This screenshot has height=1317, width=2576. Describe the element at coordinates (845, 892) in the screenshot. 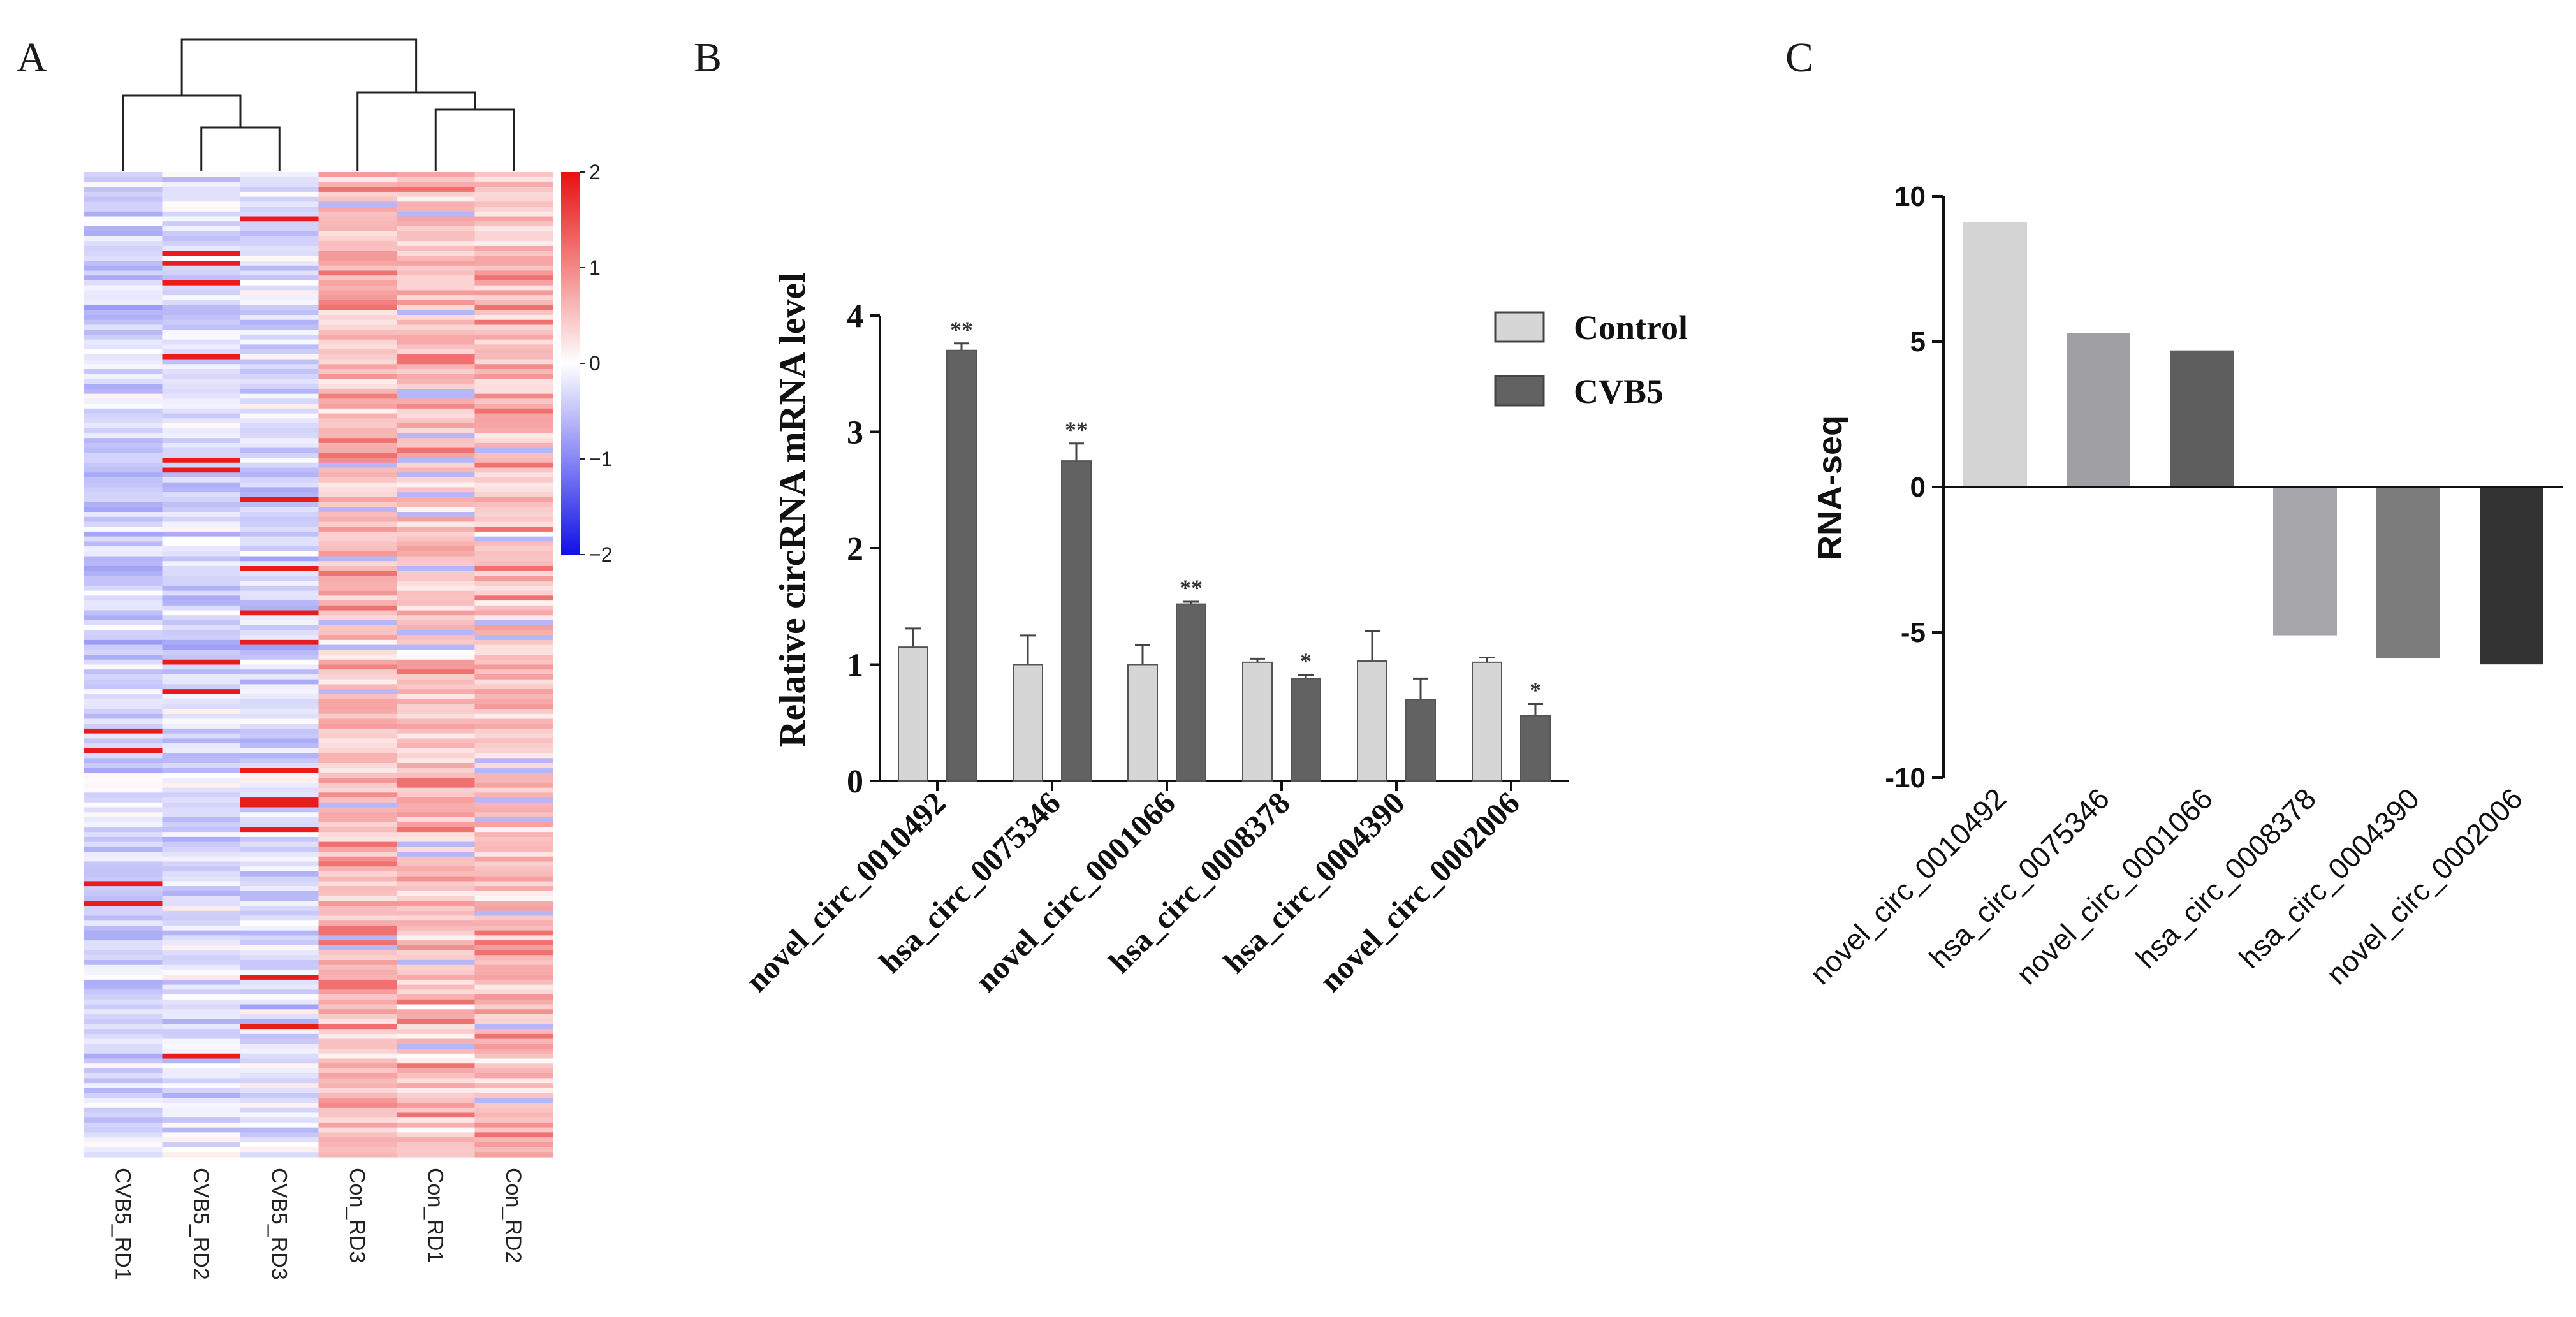

I see `panel-b-x-tick-label: novel_circ_0010492` at that location.